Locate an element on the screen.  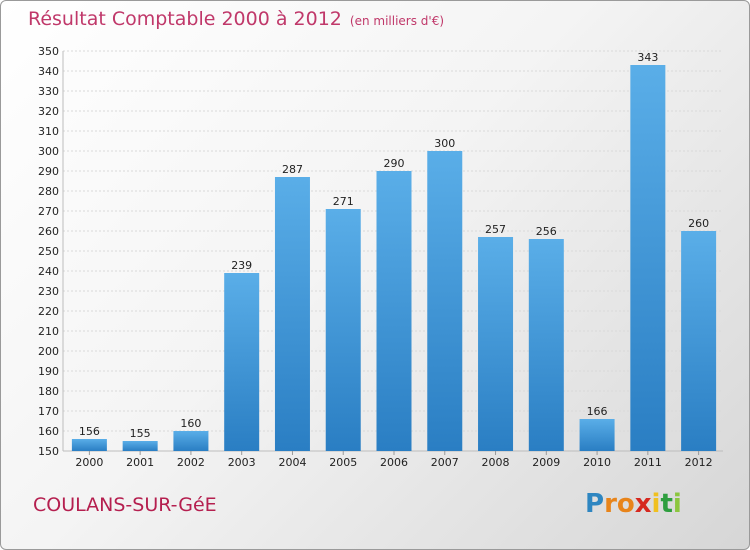
logo-letter: P is located at coordinates (595, 504).